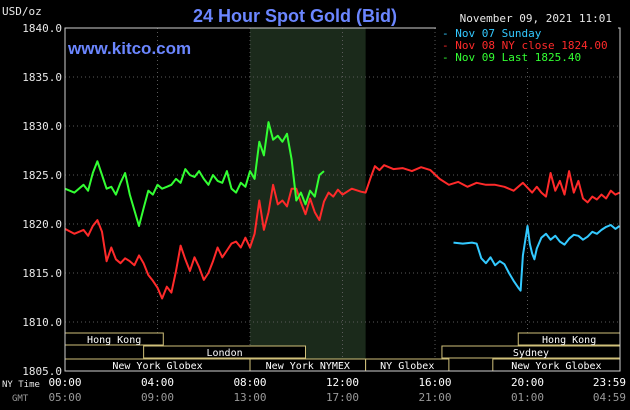 This screenshot has height=410, width=630. I want to click on y-tick-label: 1810.0, so click(42, 322).